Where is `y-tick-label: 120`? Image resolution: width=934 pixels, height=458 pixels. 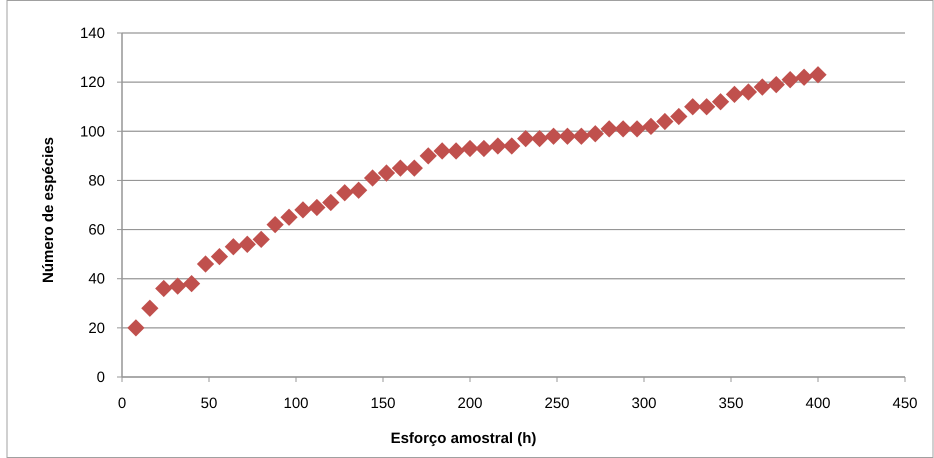
y-tick-label: 120 is located at coordinates (92, 83).